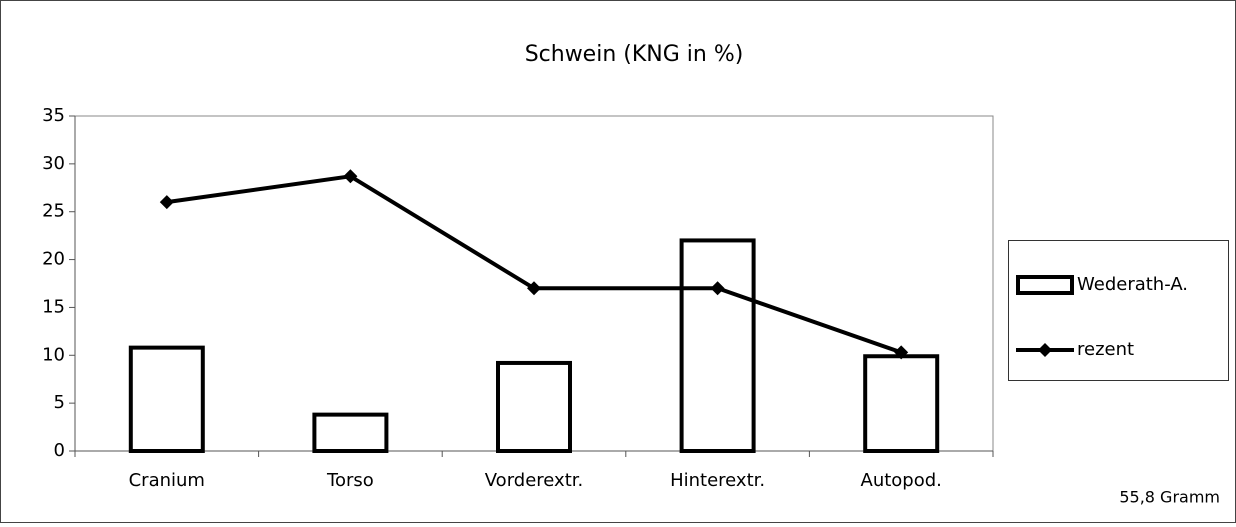 This screenshot has height=527, width=1236. Describe the element at coordinates (53, 211) in the screenshot. I see `y-tick-label: 25` at that location.